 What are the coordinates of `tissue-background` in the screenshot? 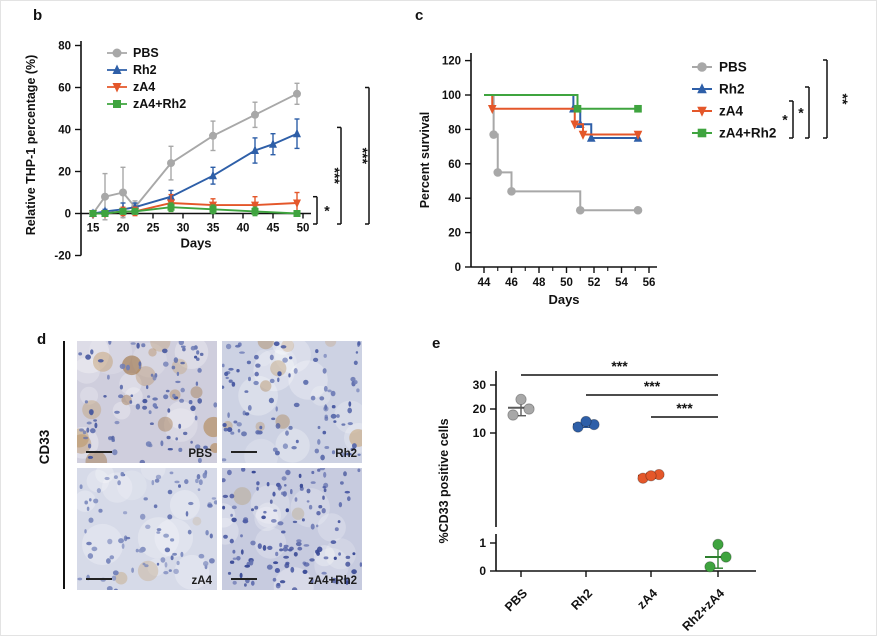 It's located at (292, 402).